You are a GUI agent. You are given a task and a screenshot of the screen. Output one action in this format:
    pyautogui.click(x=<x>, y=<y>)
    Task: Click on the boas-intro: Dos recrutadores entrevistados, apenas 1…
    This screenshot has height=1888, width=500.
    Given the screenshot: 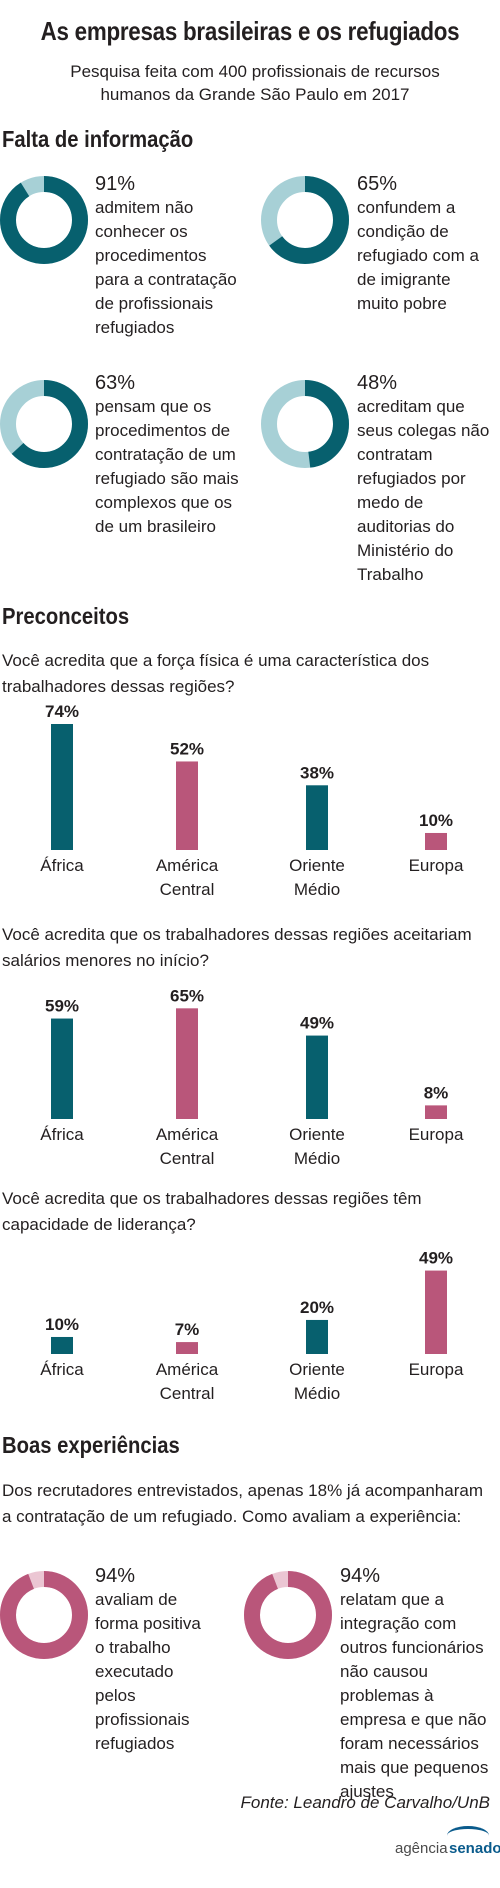 What is the action you would take?
    pyautogui.click(x=242, y=1503)
    